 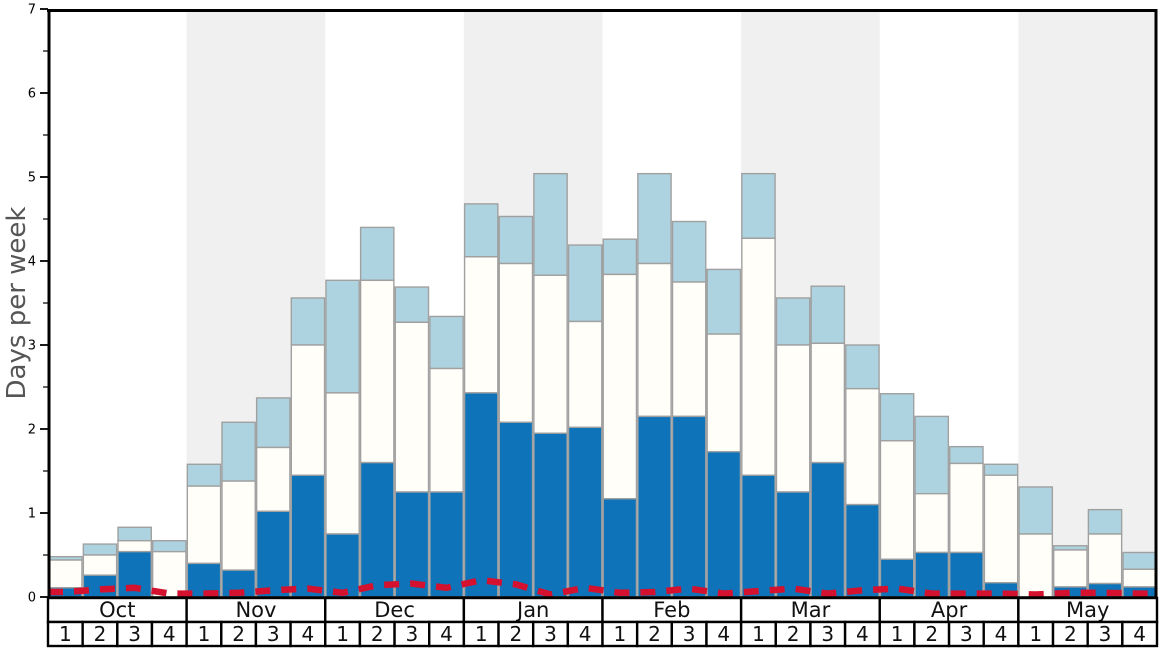 What do you see at coordinates (32, 178) in the screenshot?
I see `y-tick-label: 5` at bounding box center [32, 178].